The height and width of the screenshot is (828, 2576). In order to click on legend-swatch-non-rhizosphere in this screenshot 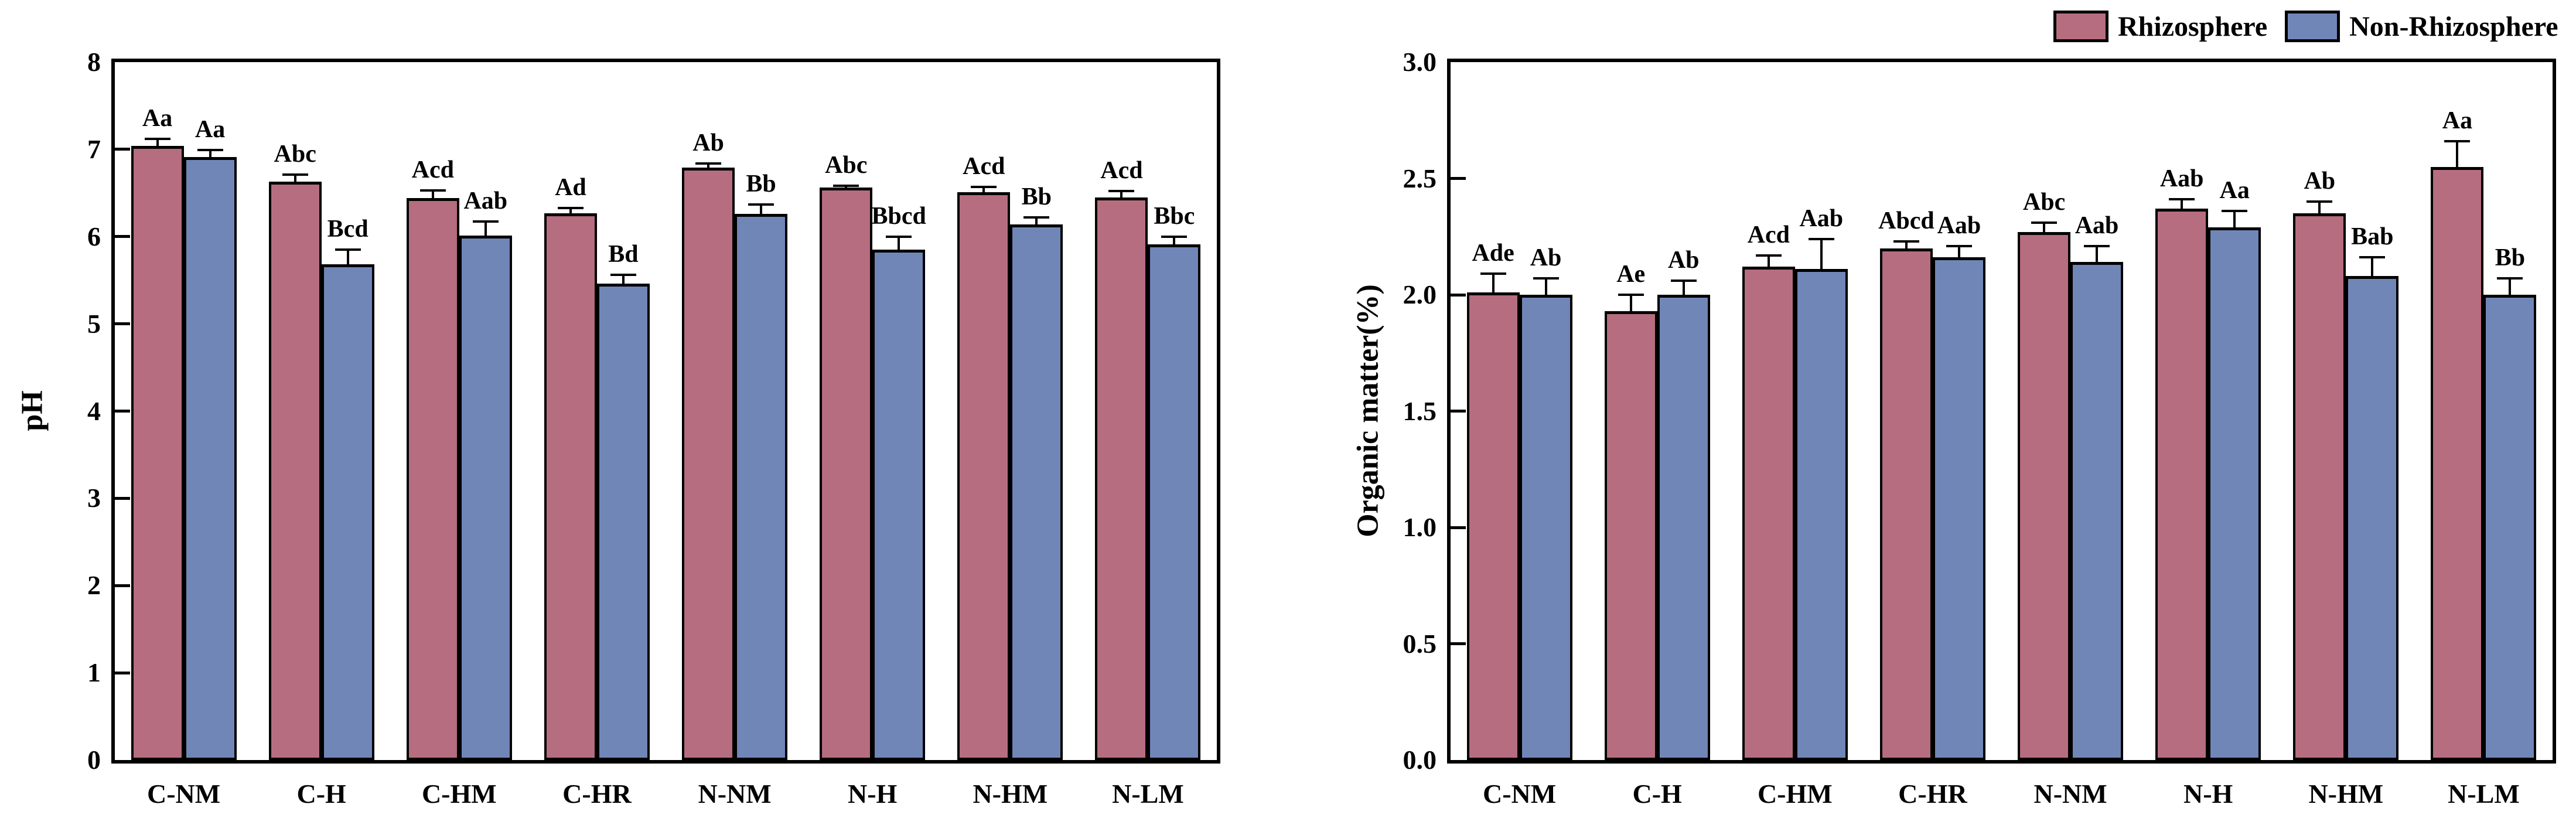, I will do `click(2312, 26)`.